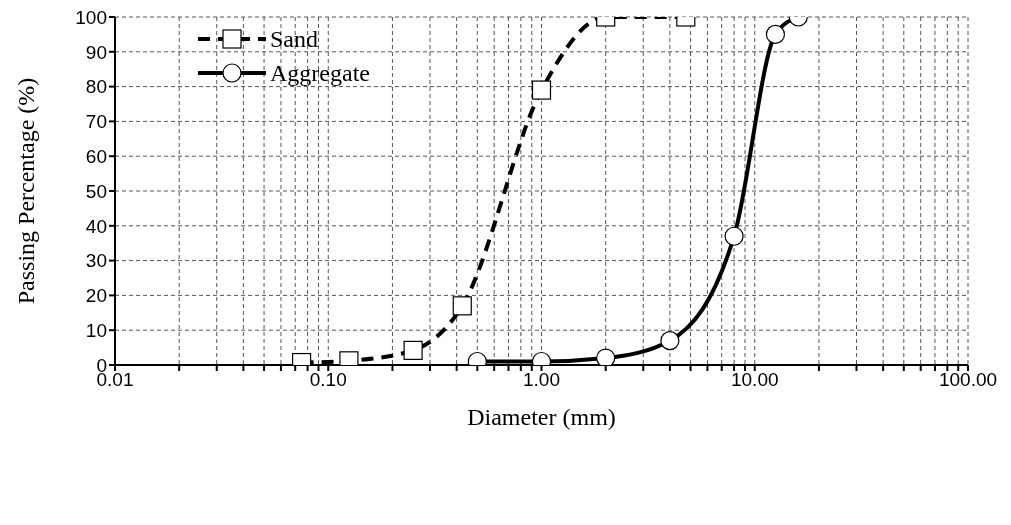 The height and width of the screenshot is (525, 1011). What do you see at coordinates (328, 380) in the screenshot?
I see `x-tick-label: 0.10` at bounding box center [328, 380].